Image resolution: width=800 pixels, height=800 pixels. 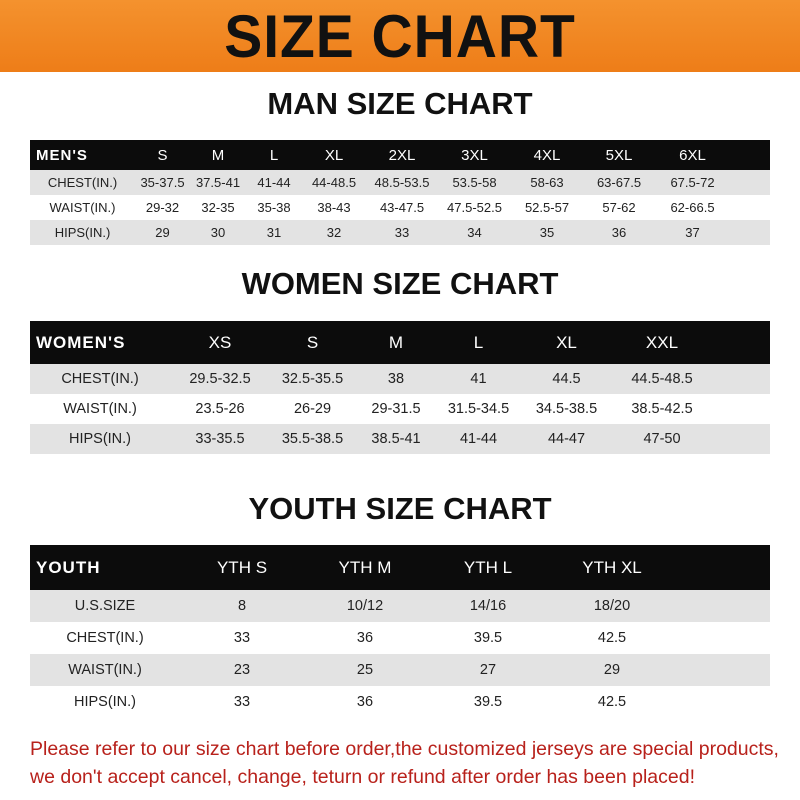 What do you see at coordinates (474, 207) in the screenshot?
I see `measurement-cell: 47.5-52.5` at bounding box center [474, 207].